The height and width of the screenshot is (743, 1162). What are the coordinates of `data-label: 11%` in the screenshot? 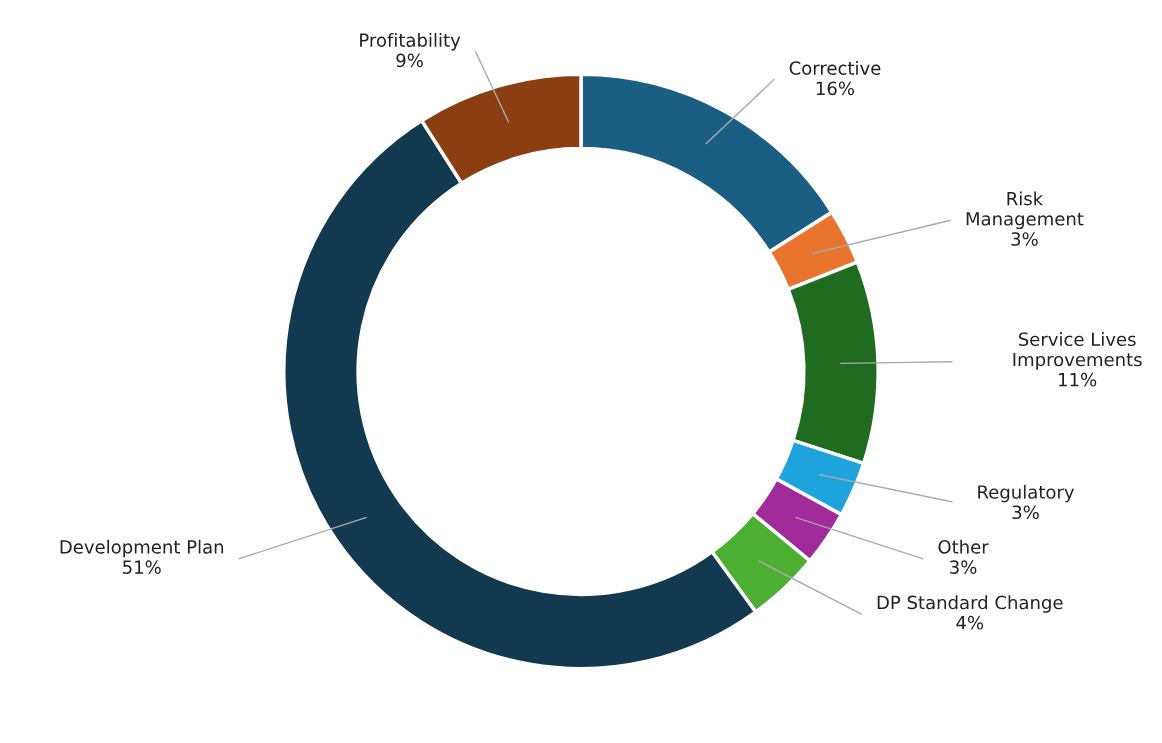 It's located at (1078, 379).